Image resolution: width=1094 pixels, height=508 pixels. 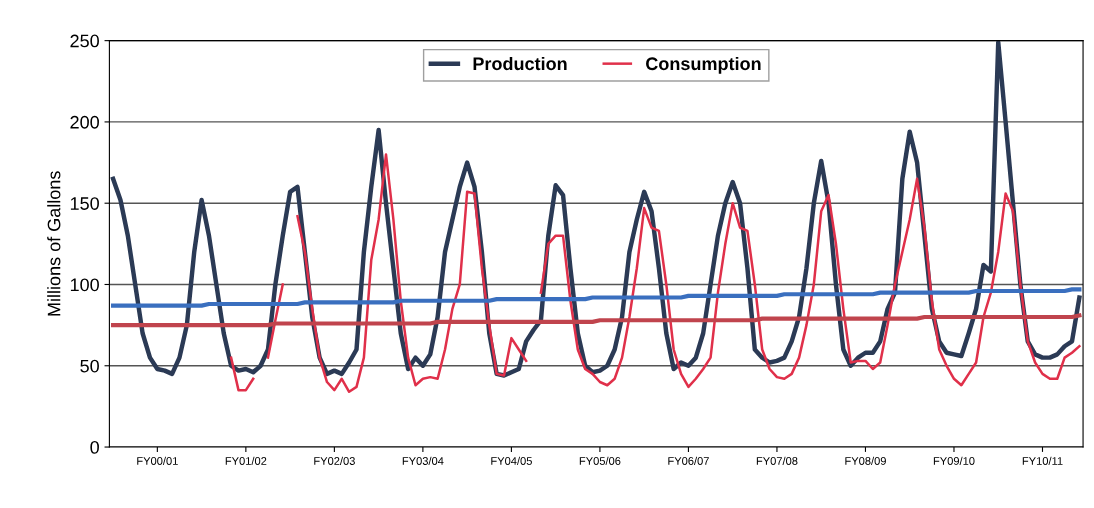 I want to click on x-tick-label: FY04/05, so click(x=511, y=460).